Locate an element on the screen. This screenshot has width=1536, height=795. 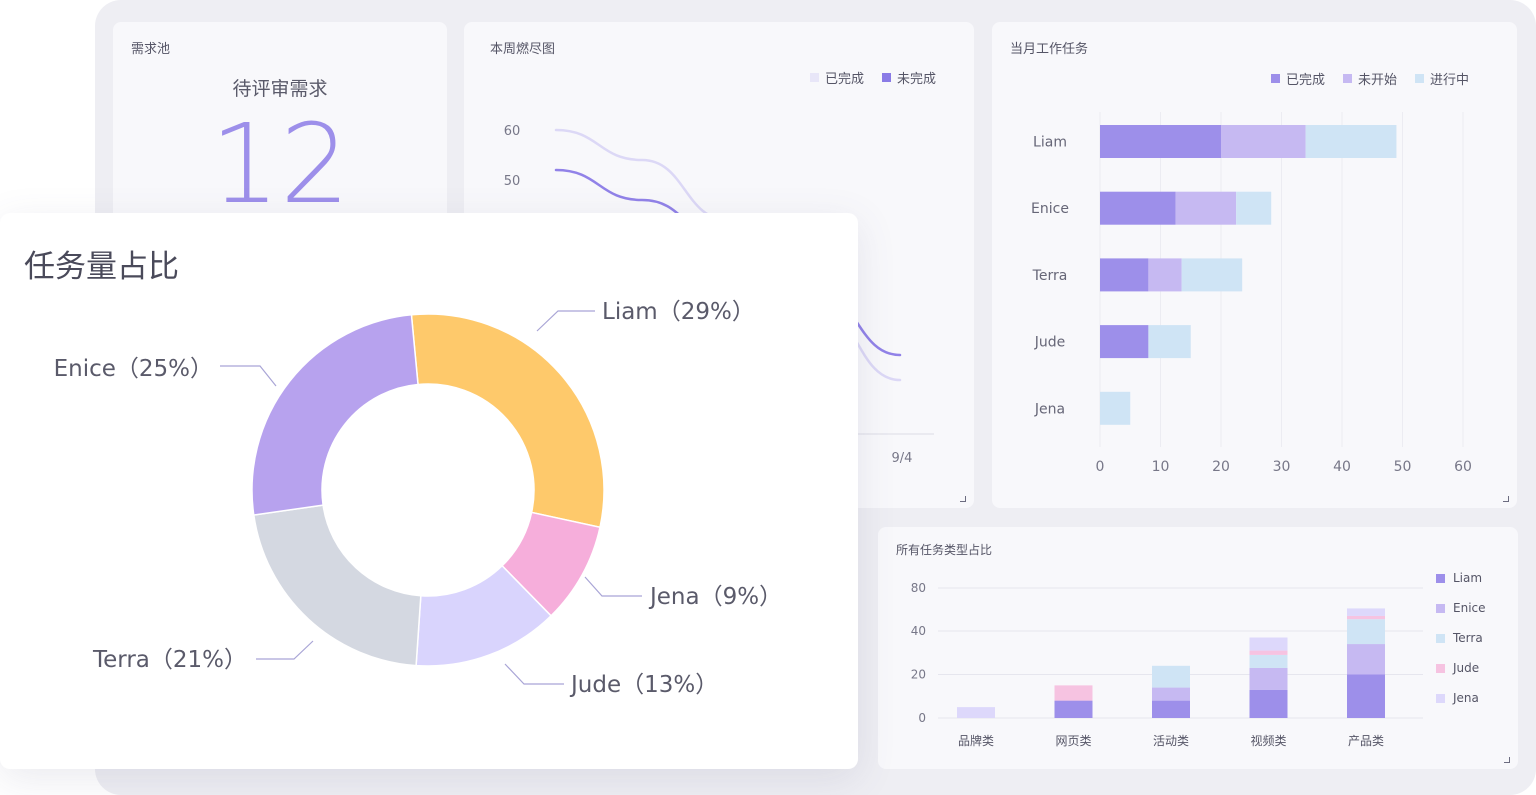
x-tick-label: 20 is located at coordinates (1221, 467).